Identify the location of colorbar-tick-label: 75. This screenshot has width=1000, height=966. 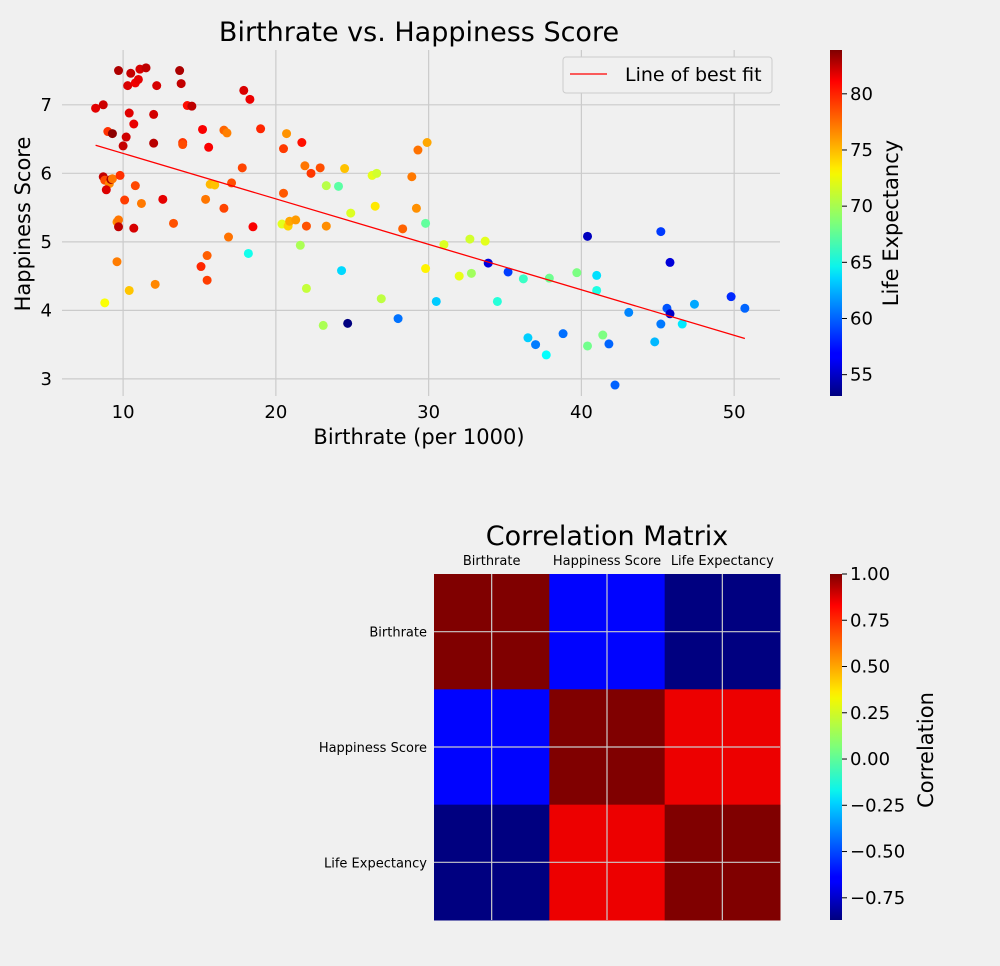
(861, 150).